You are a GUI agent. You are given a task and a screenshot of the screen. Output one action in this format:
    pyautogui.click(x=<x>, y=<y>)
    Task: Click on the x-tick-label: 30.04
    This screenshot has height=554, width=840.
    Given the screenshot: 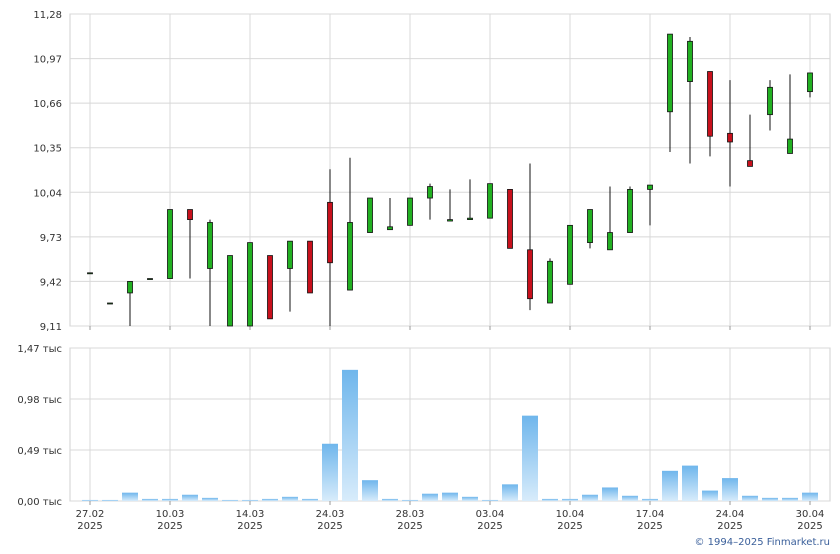 What is the action you would take?
    pyautogui.click(x=810, y=514)
    